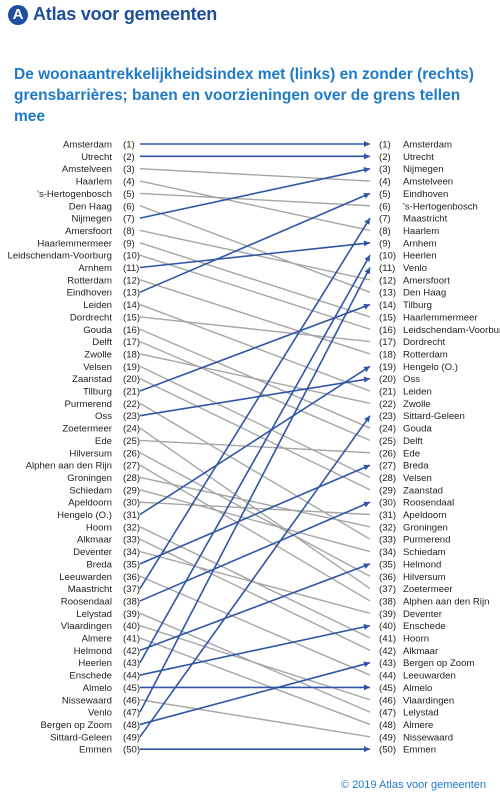 This screenshot has width=500, height=801. Describe the element at coordinates (421, 713) in the screenshot. I see `right-city-label: Lelystad` at that location.